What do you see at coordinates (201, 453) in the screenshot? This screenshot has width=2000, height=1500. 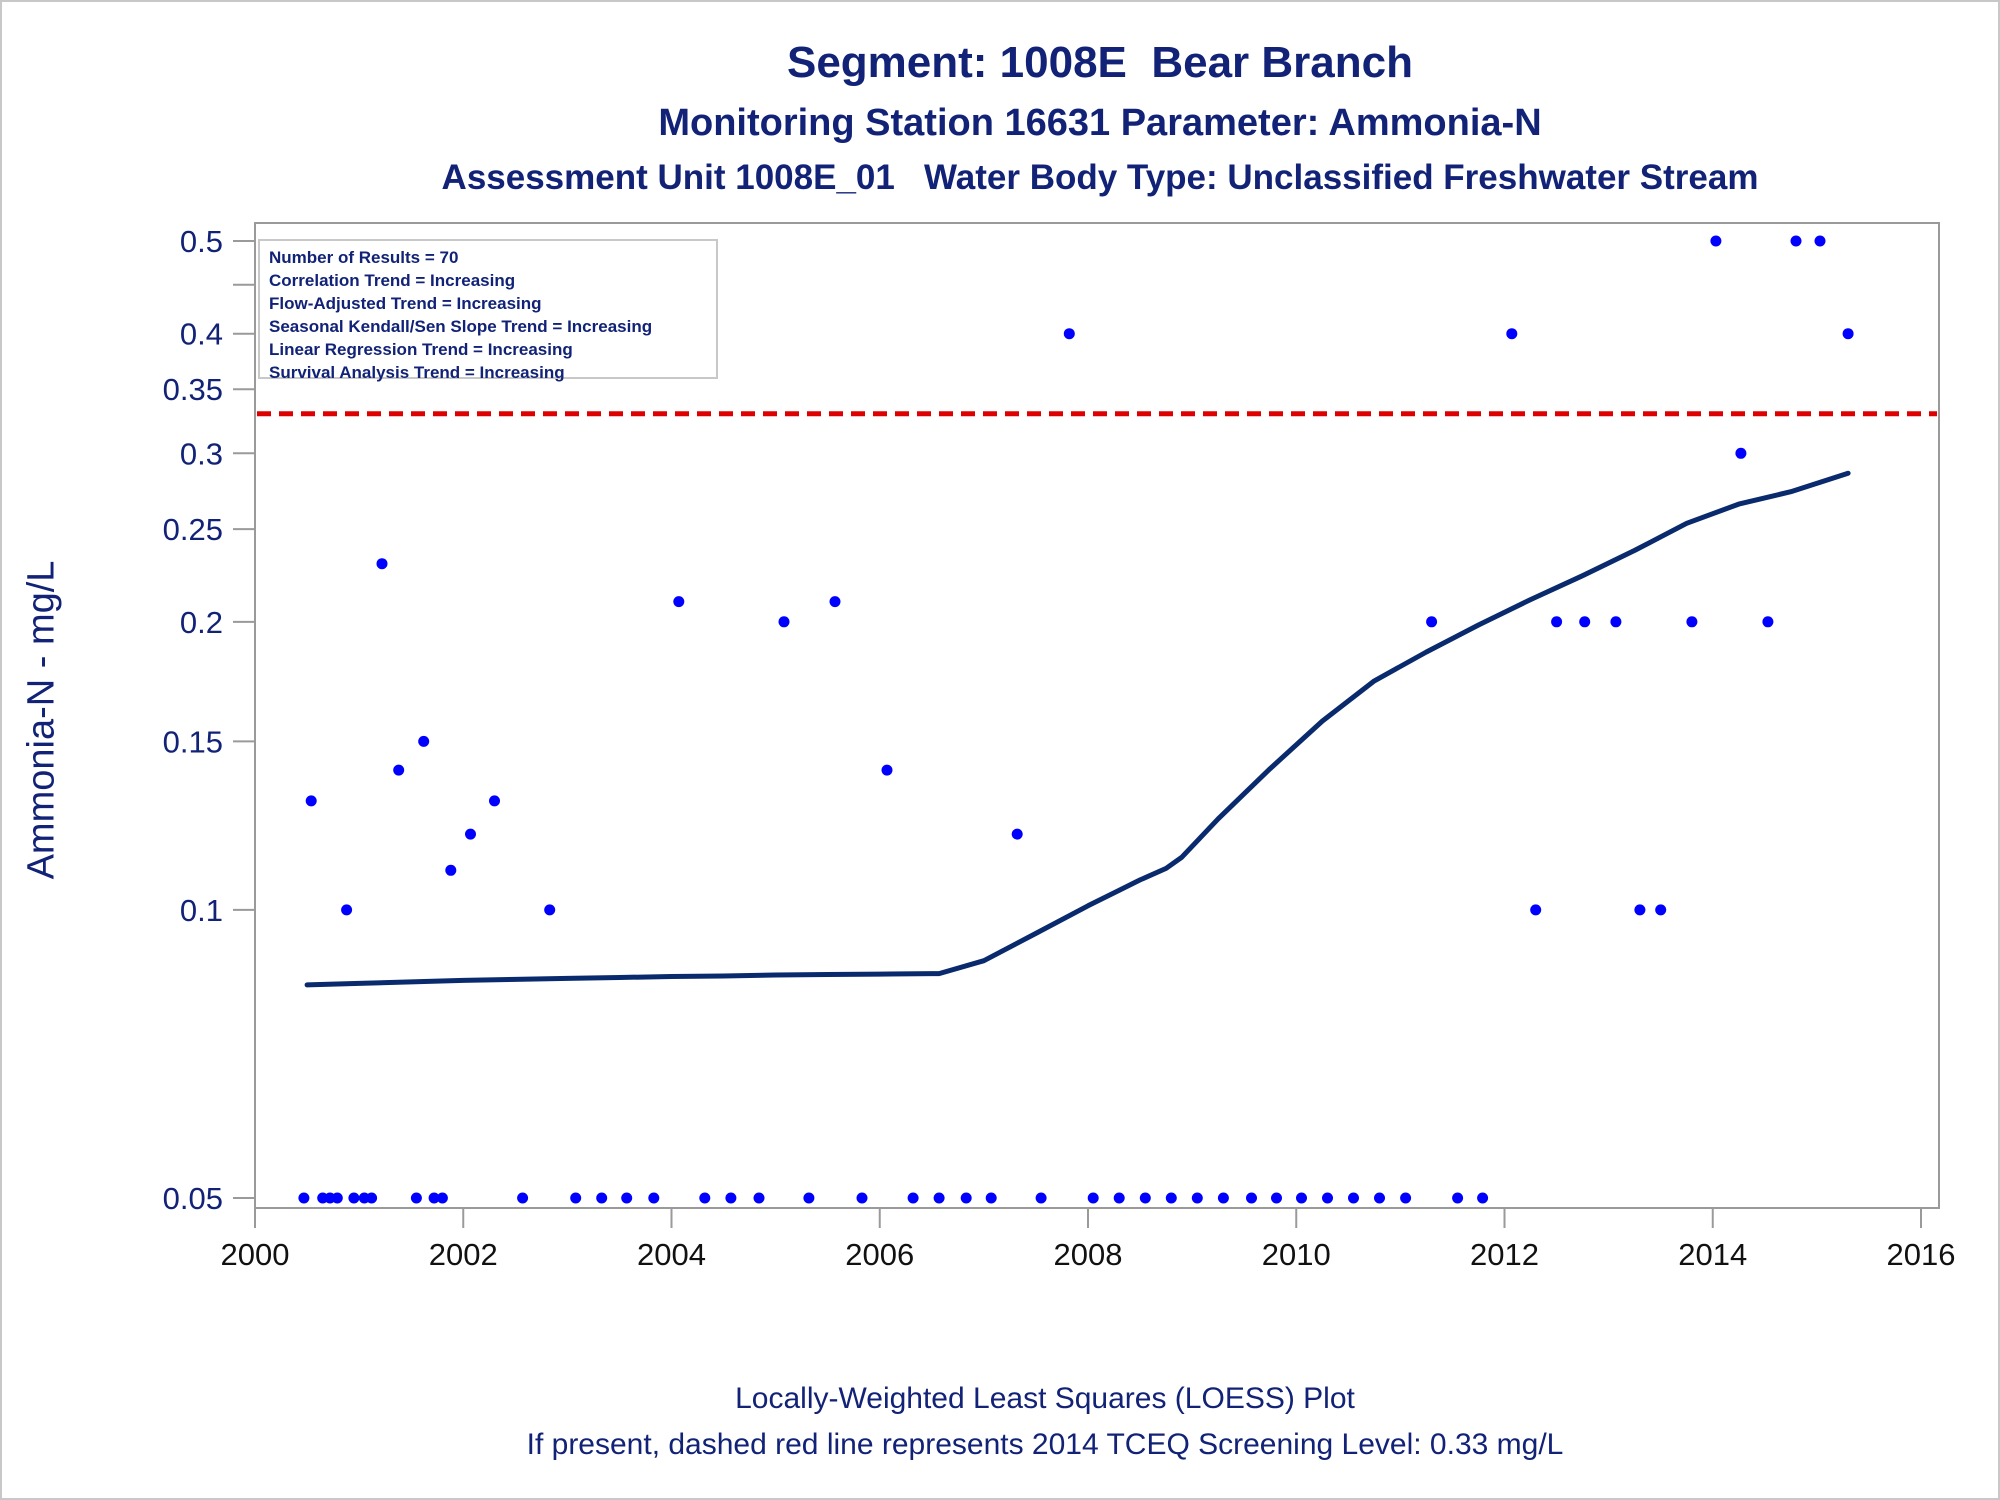 I see `y-tick-label: 0.3` at bounding box center [201, 453].